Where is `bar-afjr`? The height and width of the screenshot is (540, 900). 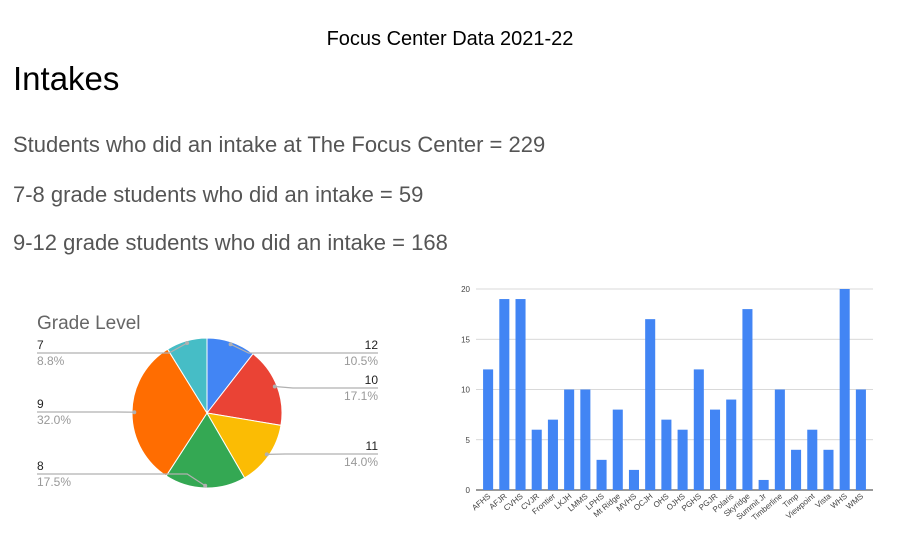
bar-afjr is located at coordinates (504, 394).